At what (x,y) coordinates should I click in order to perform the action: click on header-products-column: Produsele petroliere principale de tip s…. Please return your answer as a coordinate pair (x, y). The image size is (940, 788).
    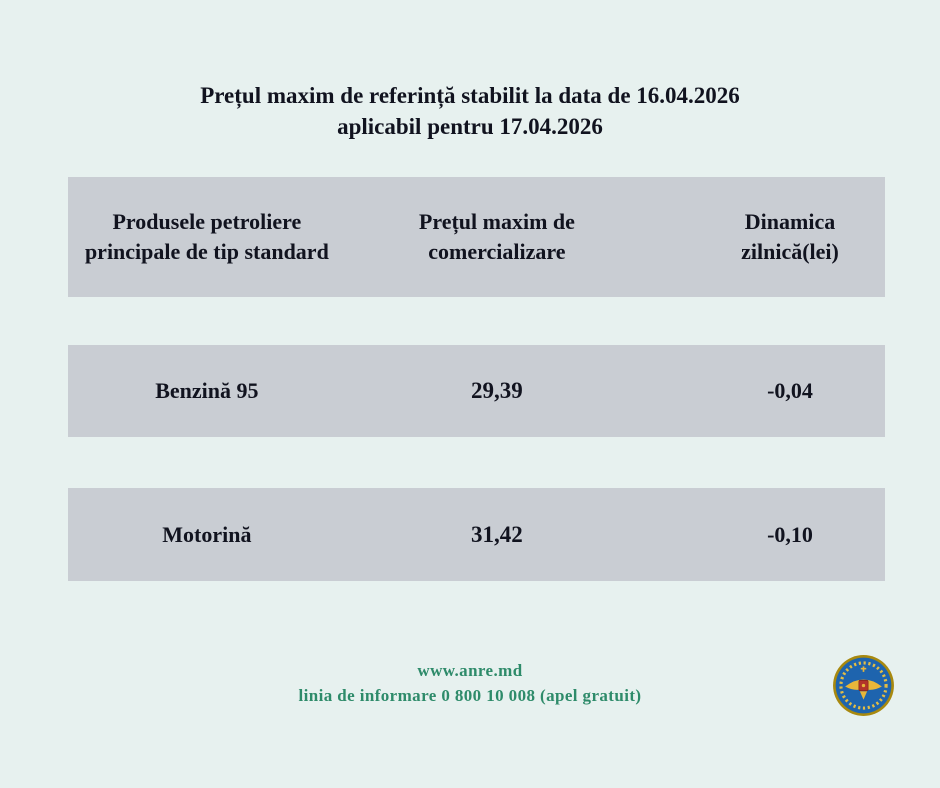
    Looking at the image, I should click on (206, 236).